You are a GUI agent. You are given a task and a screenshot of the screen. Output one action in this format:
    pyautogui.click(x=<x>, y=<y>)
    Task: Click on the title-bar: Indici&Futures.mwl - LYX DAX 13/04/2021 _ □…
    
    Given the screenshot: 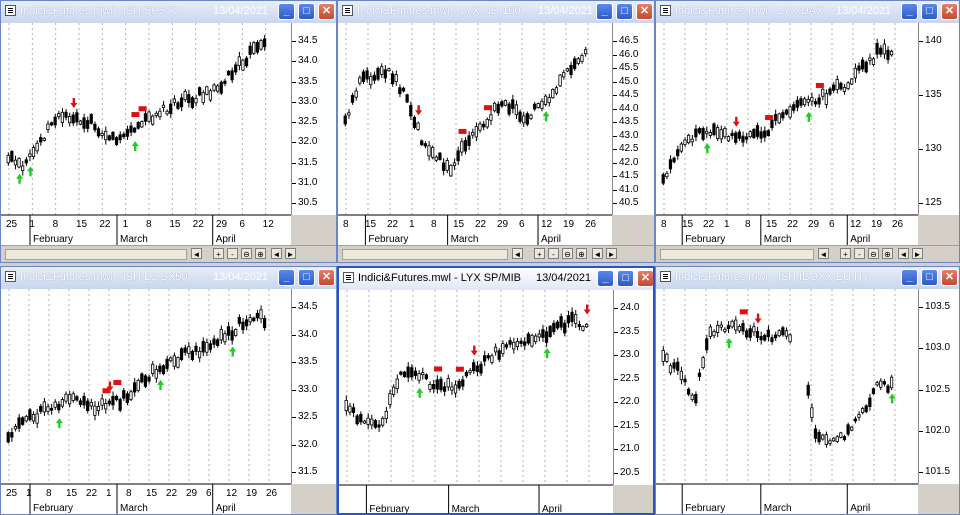 What is the action you would take?
    pyautogui.click(x=807, y=12)
    